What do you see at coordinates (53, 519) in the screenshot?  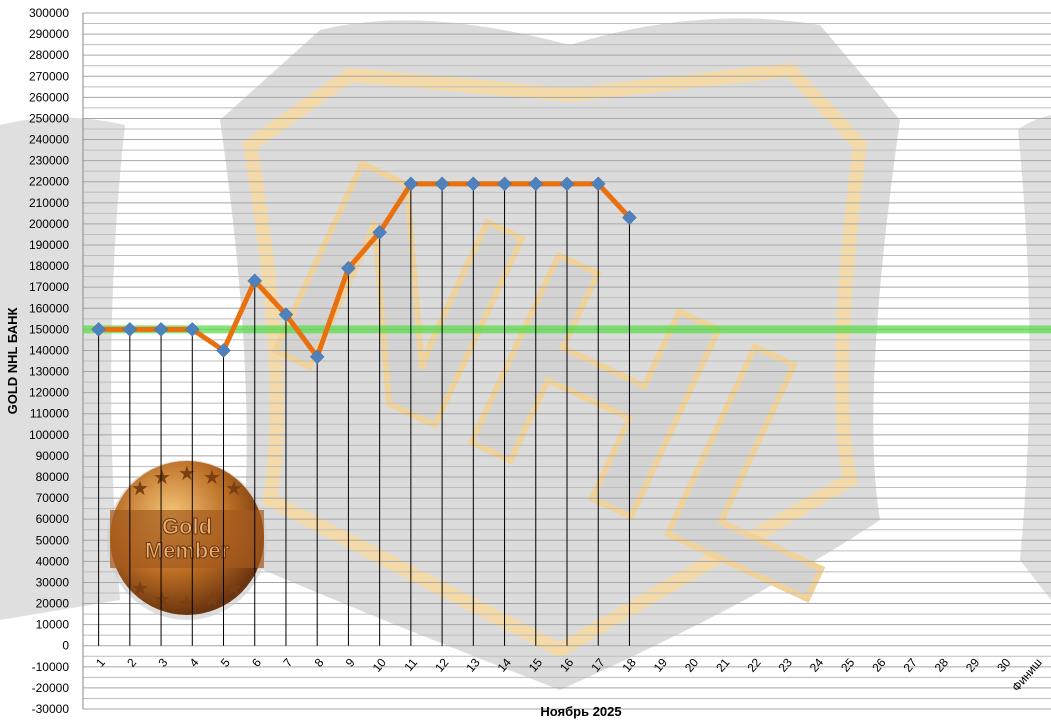 I see `y-tick-label: 60000` at bounding box center [53, 519].